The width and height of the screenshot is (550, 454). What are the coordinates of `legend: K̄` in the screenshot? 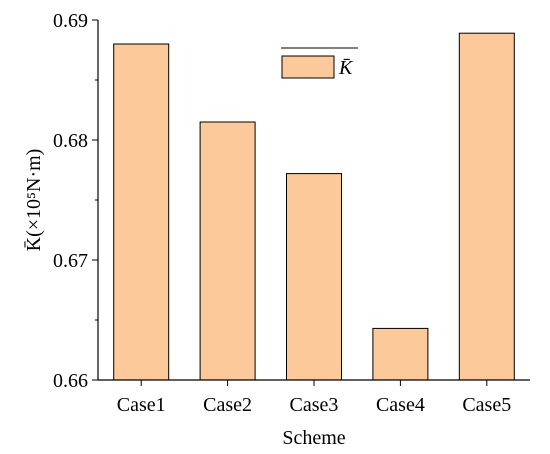 It's located at (319, 63).